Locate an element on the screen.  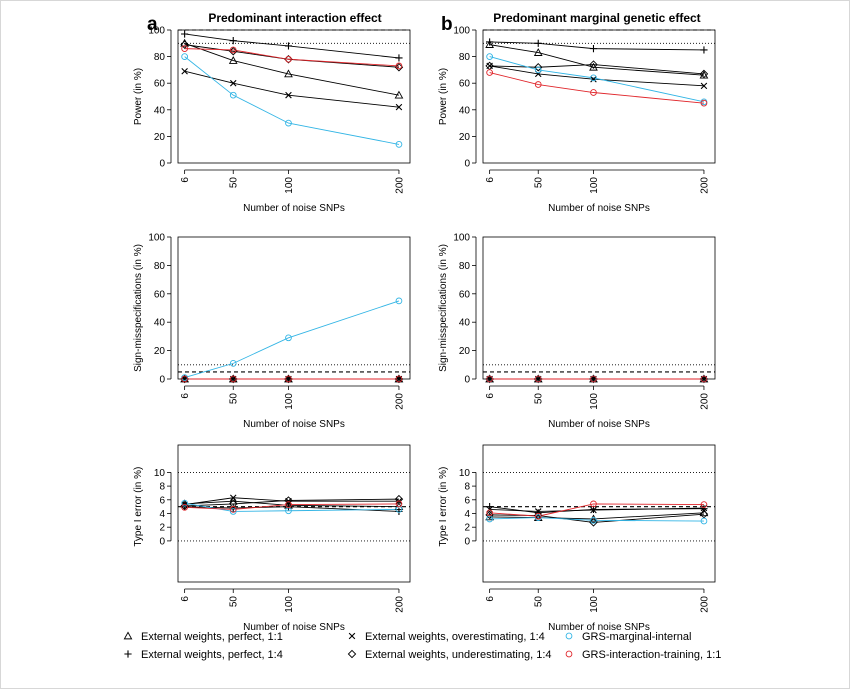
legend-entry: External weights, overestimating, 1:4 is located at coordinates (446, 637).